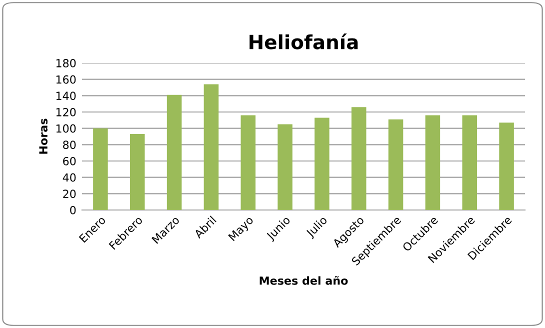 This screenshot has height=328, width=545. What do you see at coordinates (304, 280) in the screenshot?
I see `x-axis-title: Meses del año` at bounding box center [304, 280].